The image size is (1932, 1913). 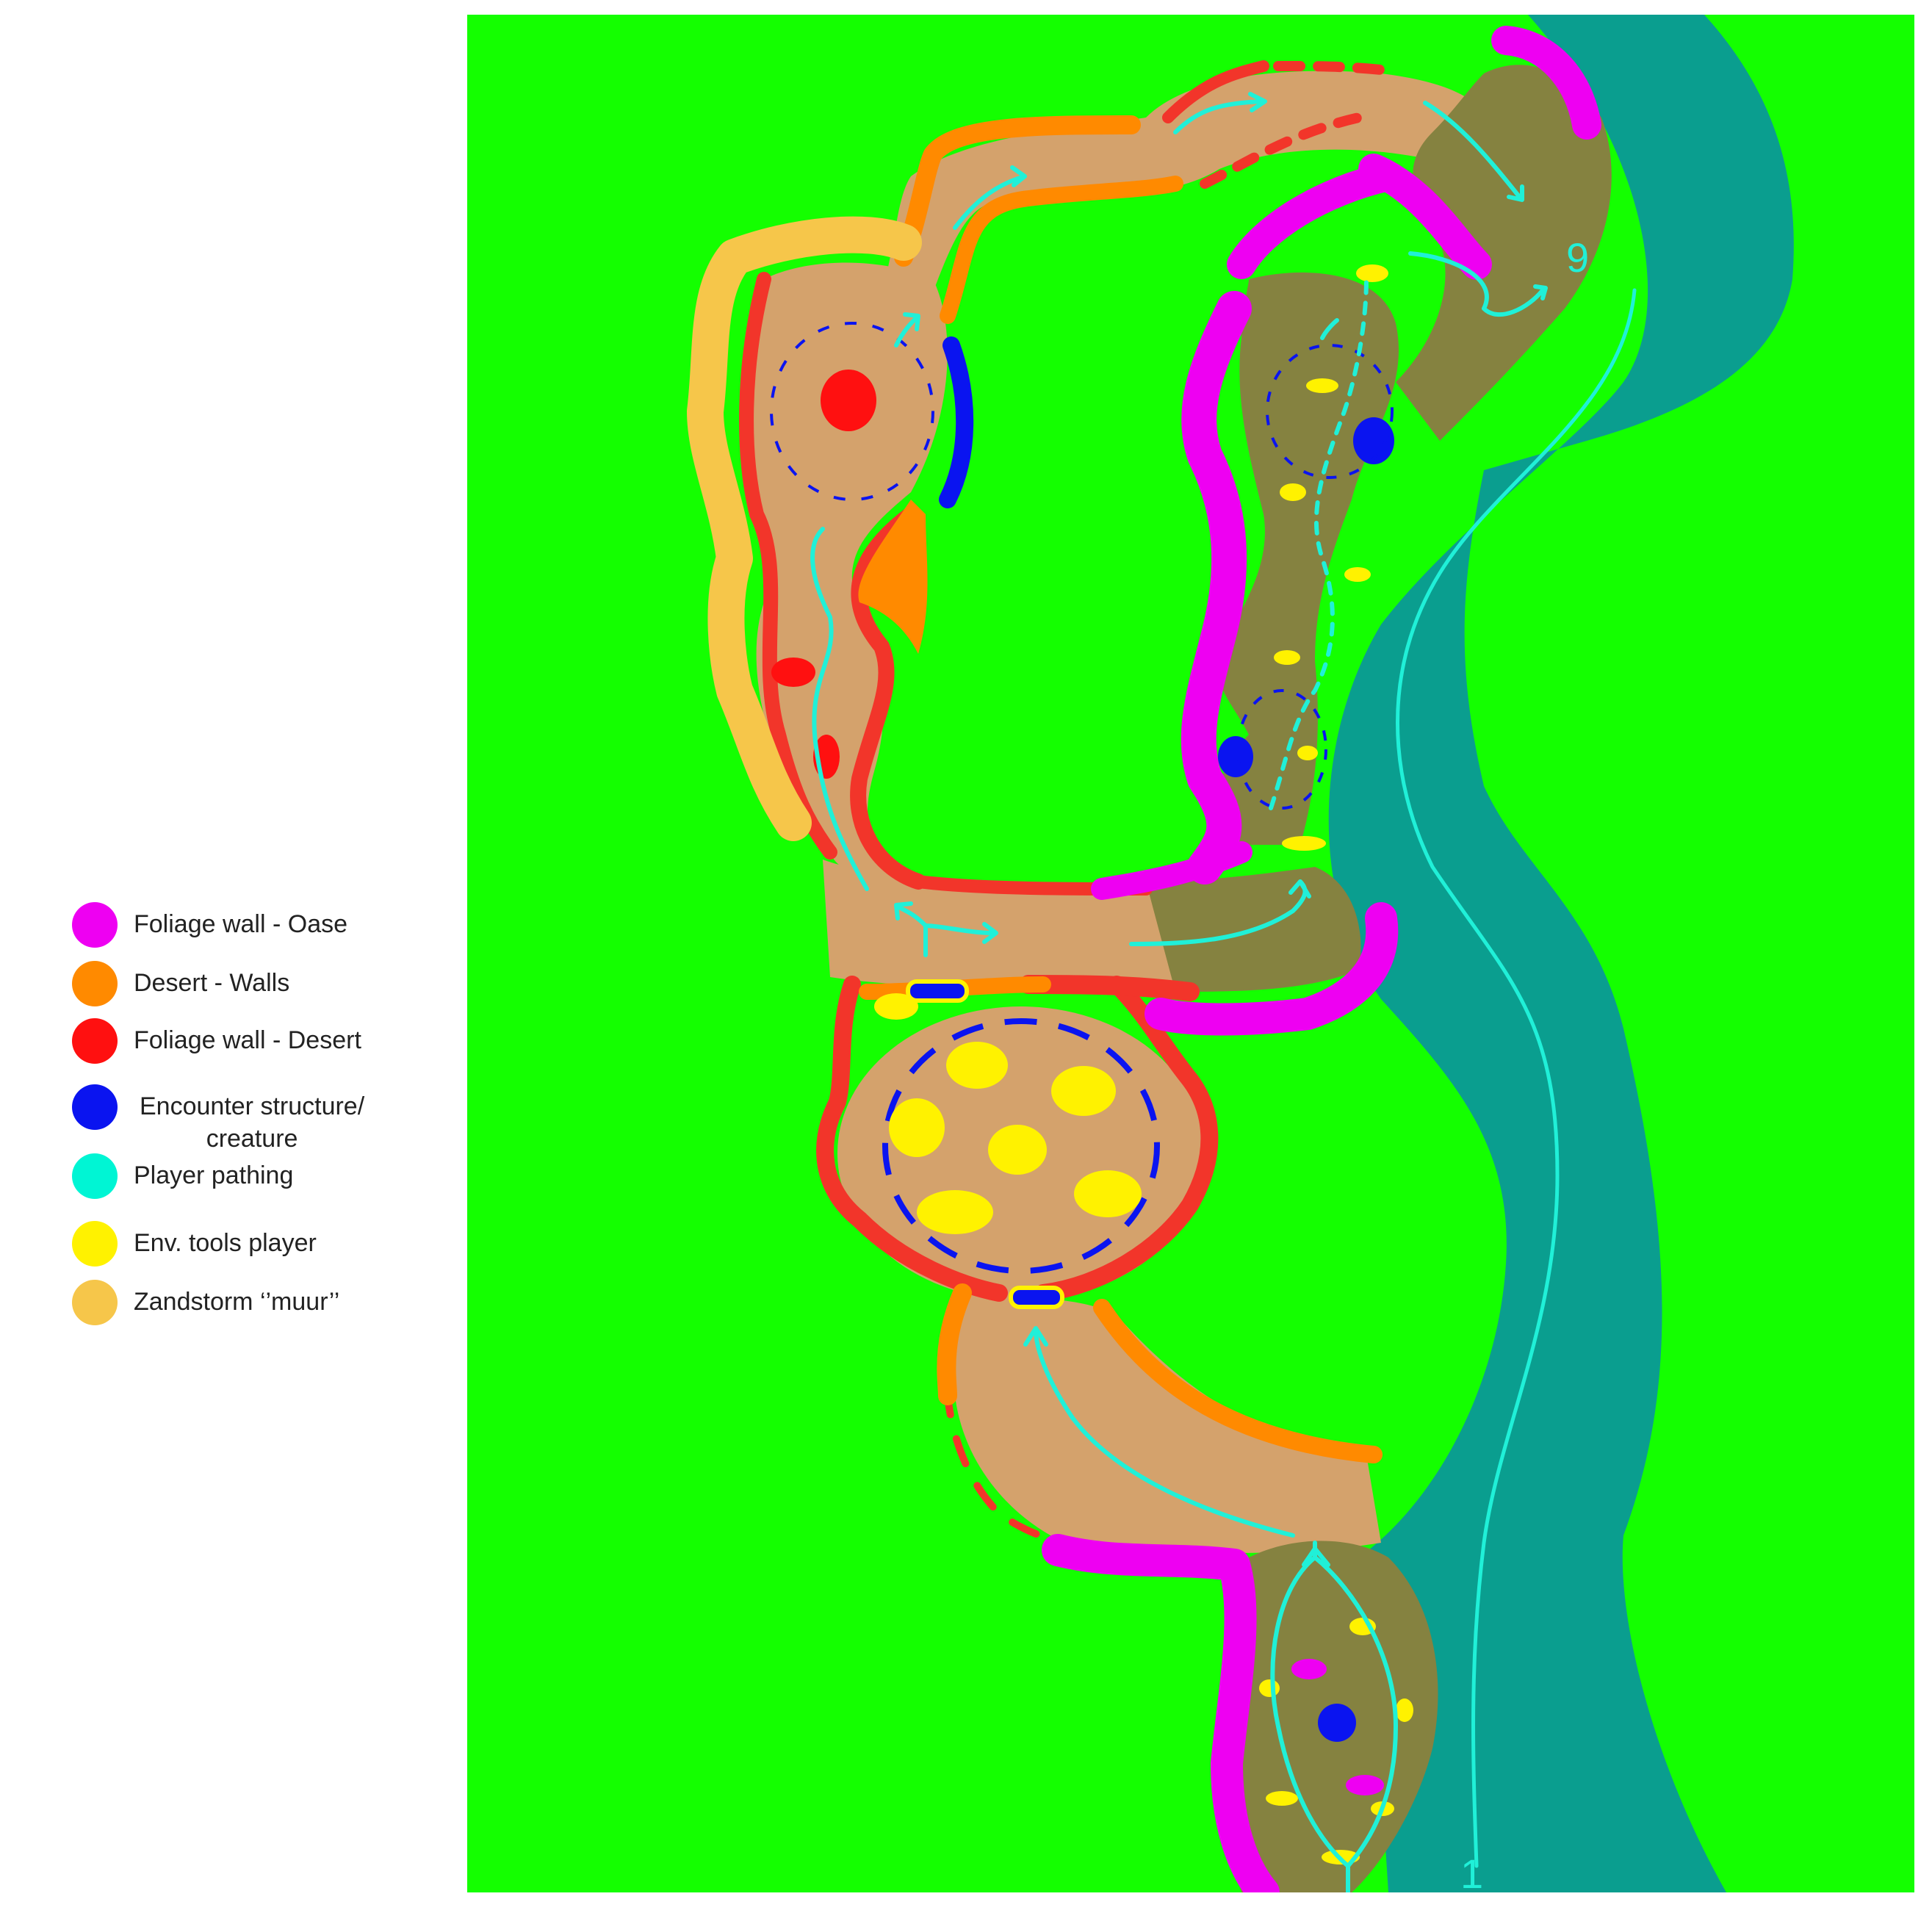 What do you see at coordinates (212, 983) in the screenshot?
I see `legend-label: Desert - Walls` at bounding box center [212, 983].